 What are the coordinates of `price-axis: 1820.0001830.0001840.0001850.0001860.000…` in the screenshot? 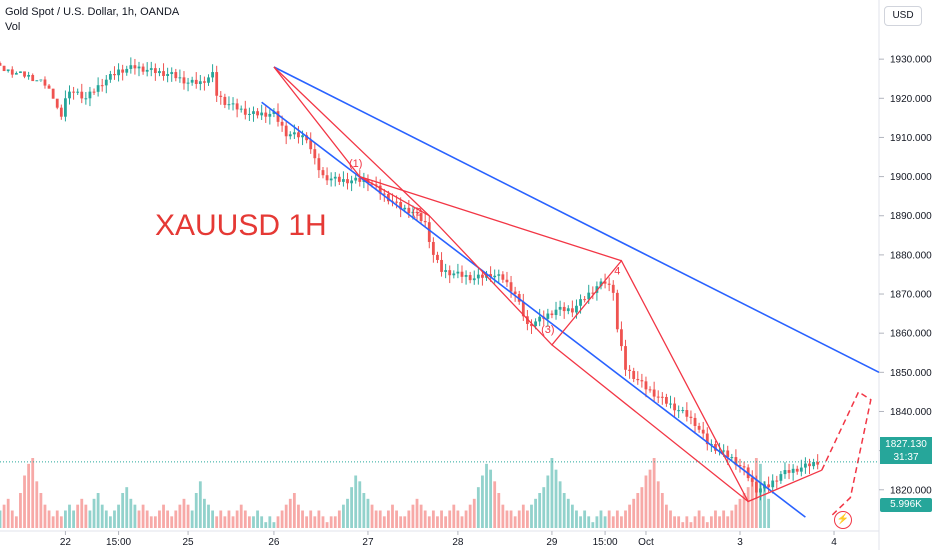 It's located at (905, 275).